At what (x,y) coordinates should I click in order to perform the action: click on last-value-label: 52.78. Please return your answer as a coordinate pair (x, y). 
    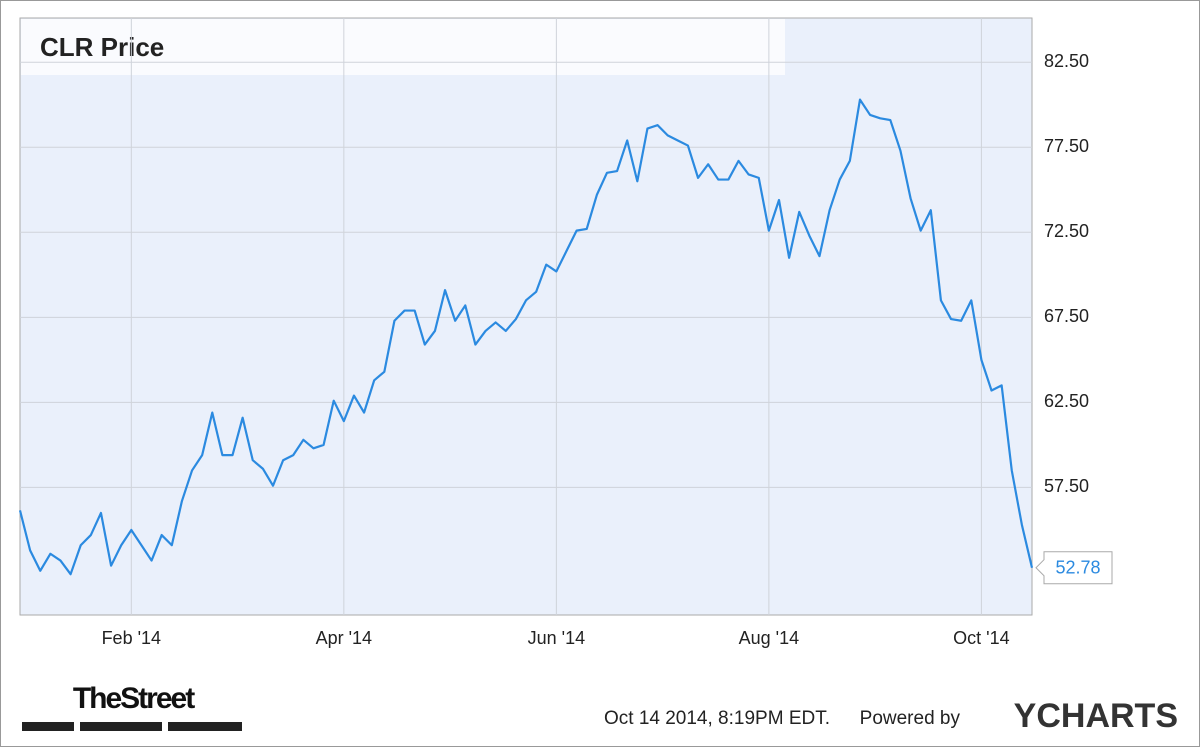
    Looking at the image, I should click on (1077, 567).